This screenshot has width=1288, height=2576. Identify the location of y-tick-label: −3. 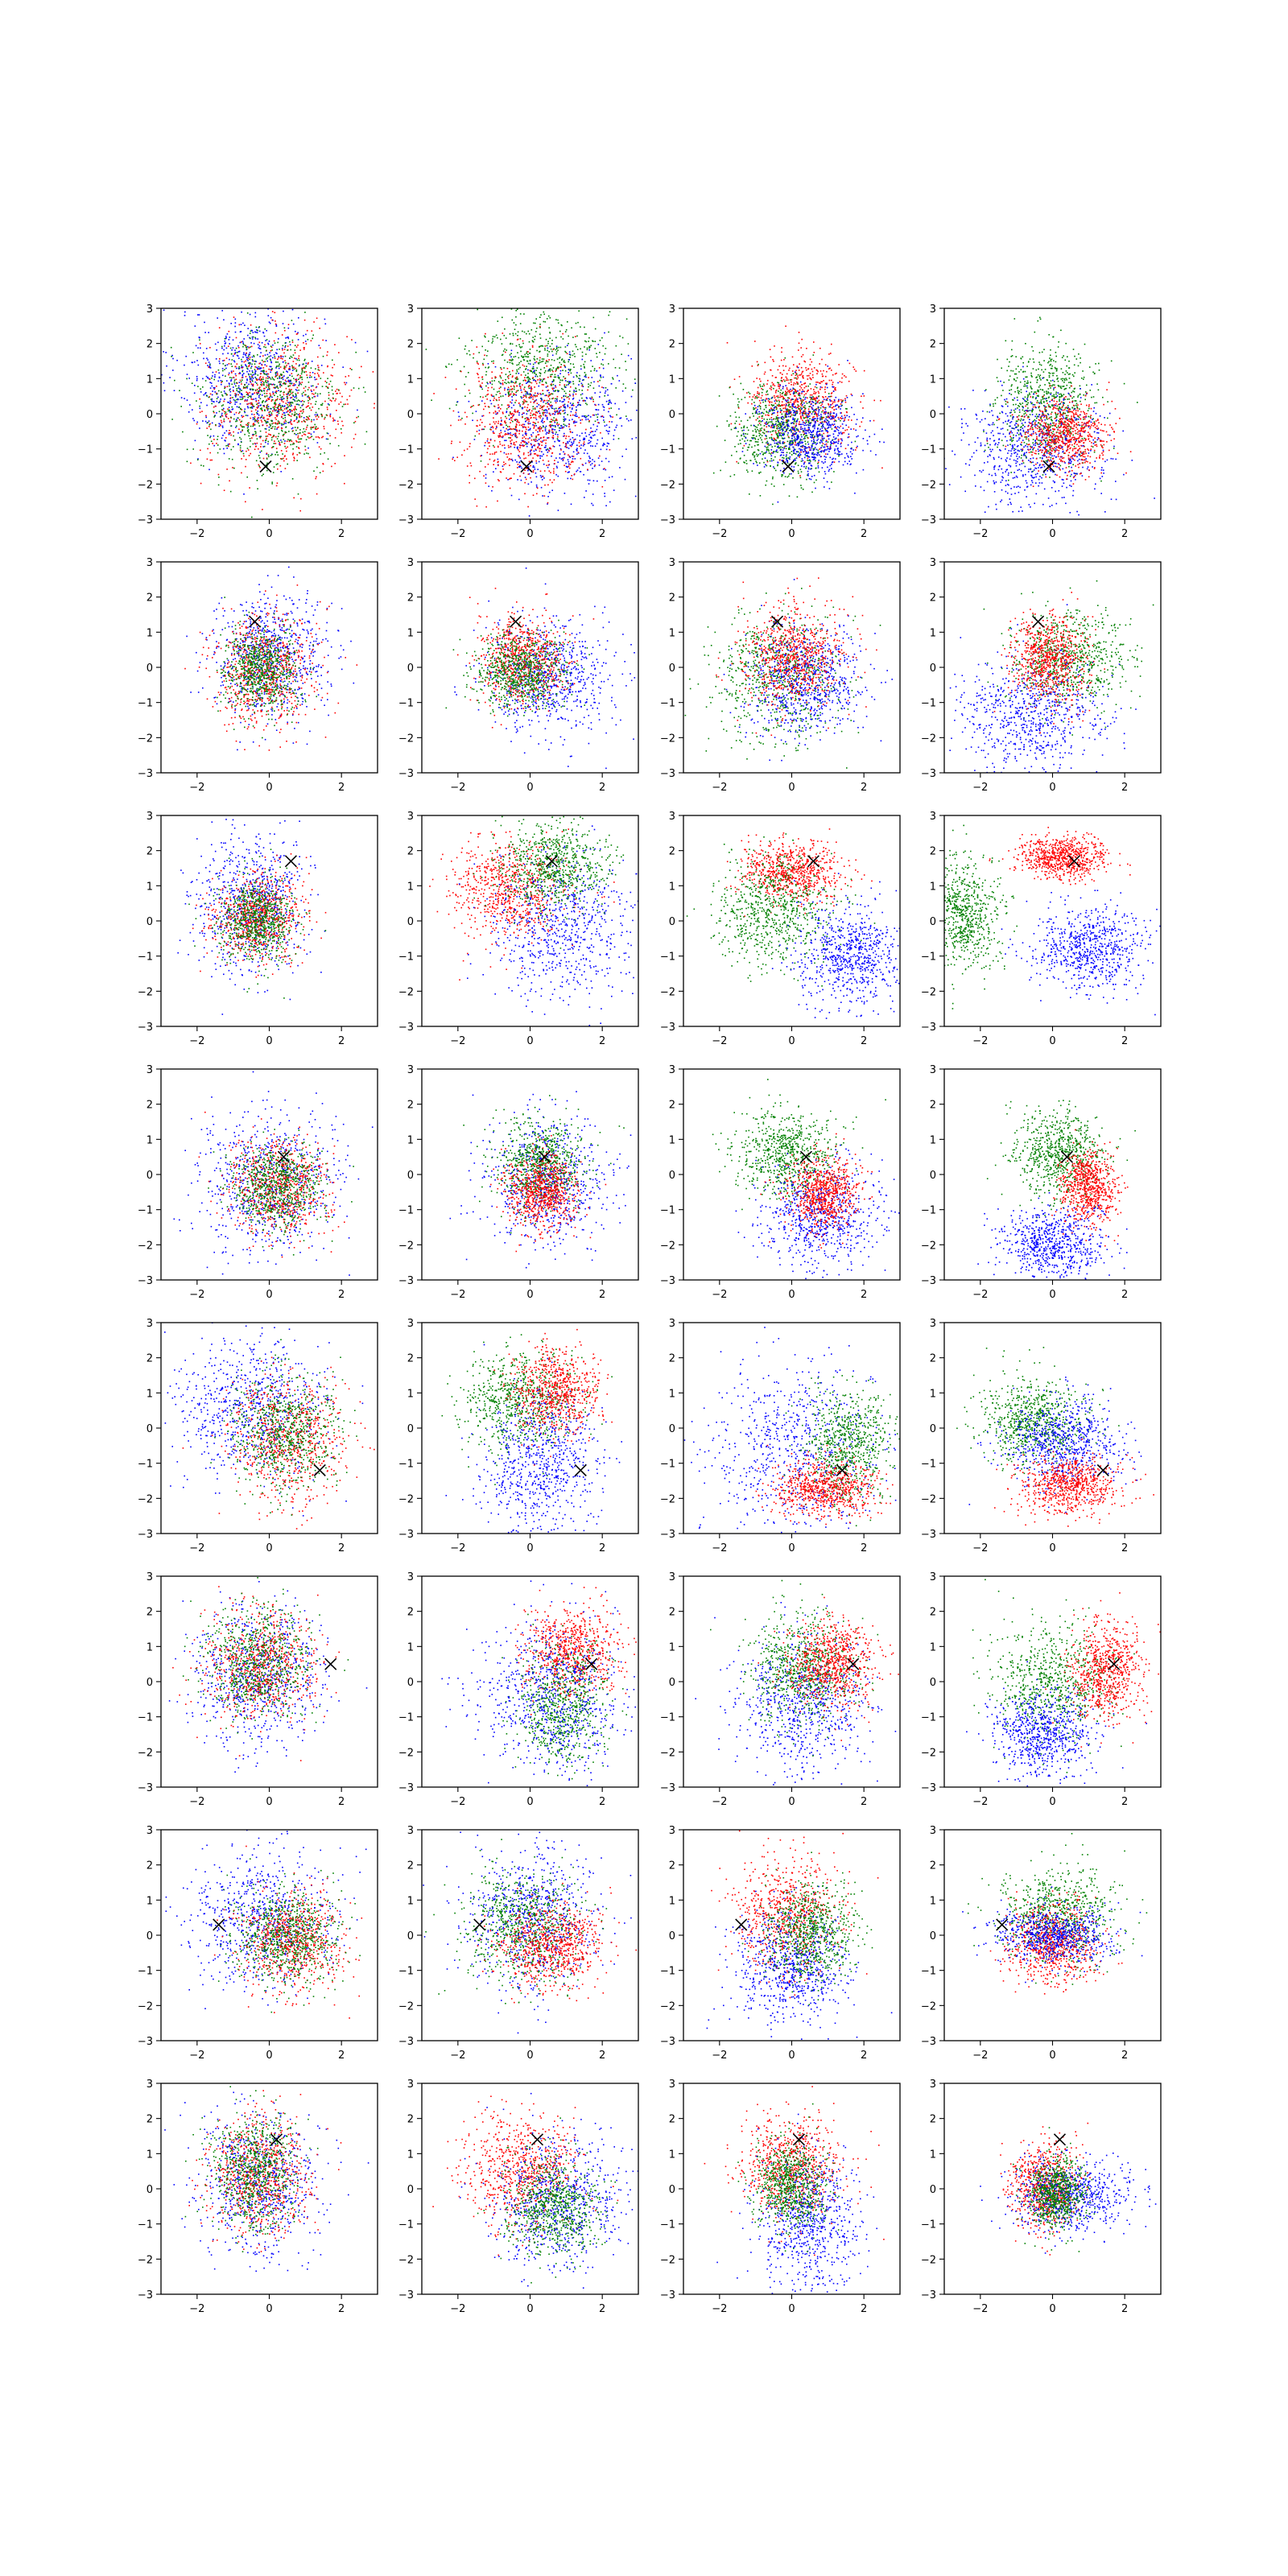
(145, 520).